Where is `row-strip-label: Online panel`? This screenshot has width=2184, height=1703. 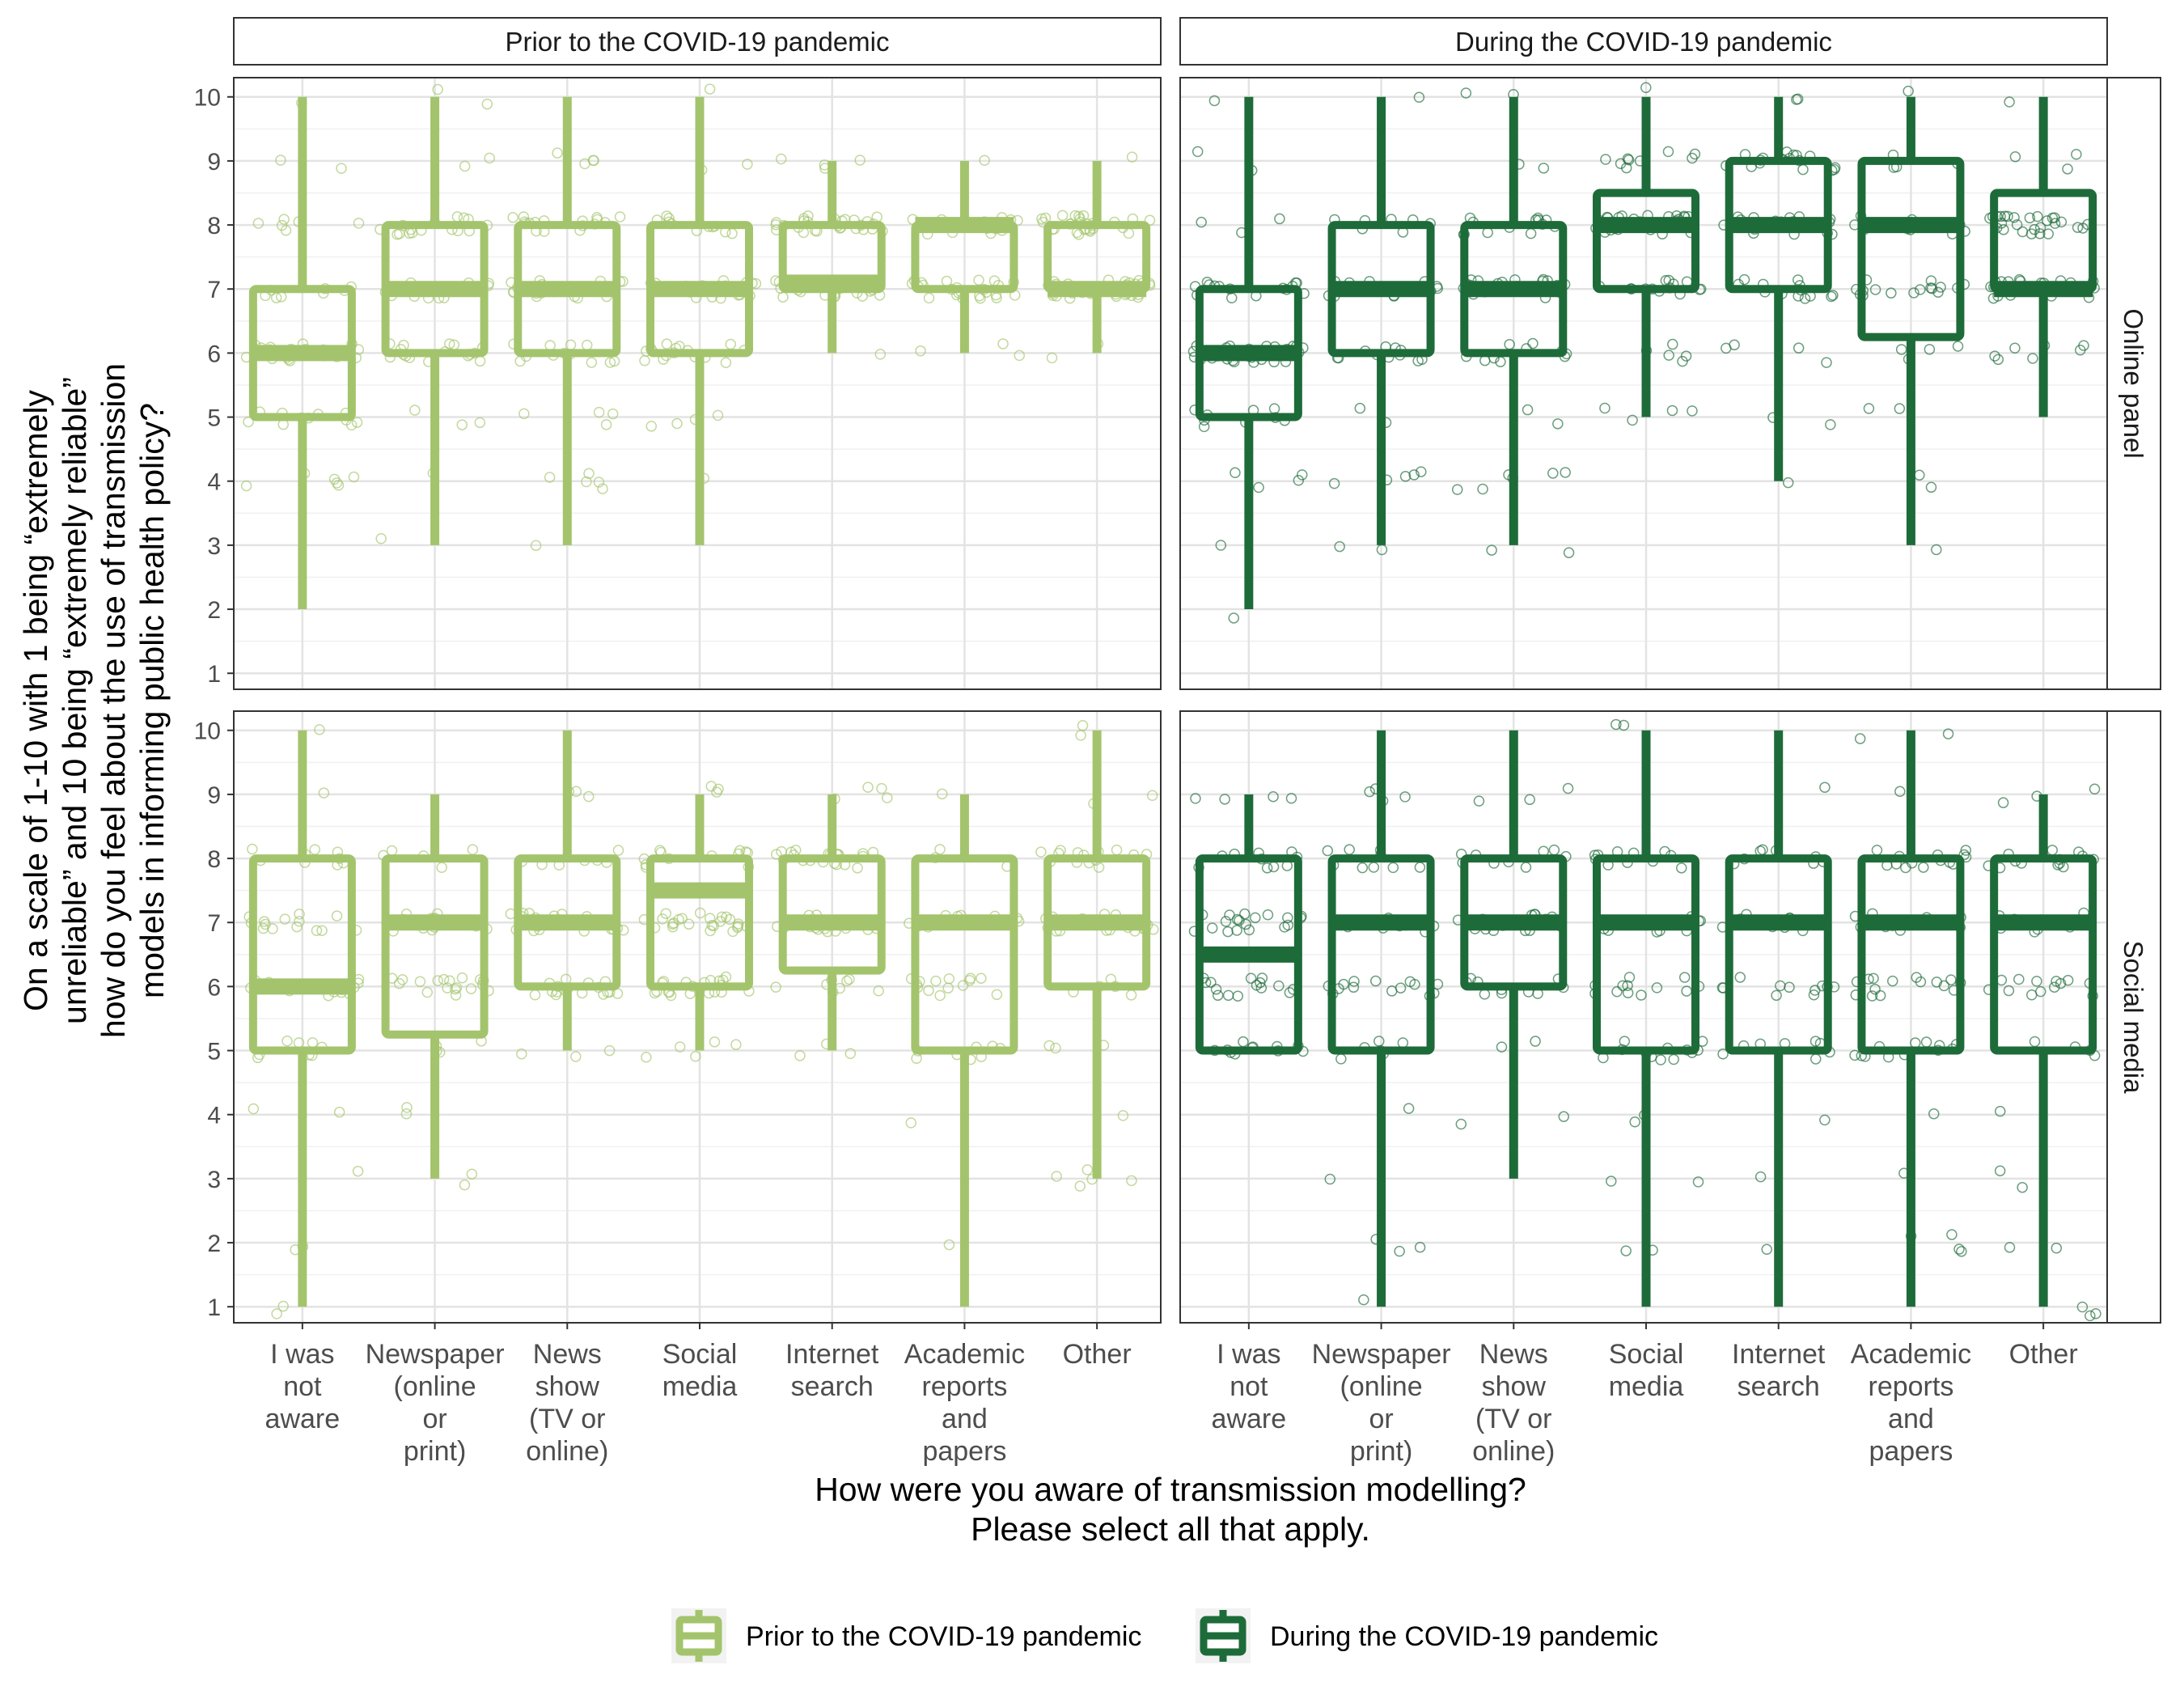 row-strip-label: Online panel is located at coordinates (2133, 383).